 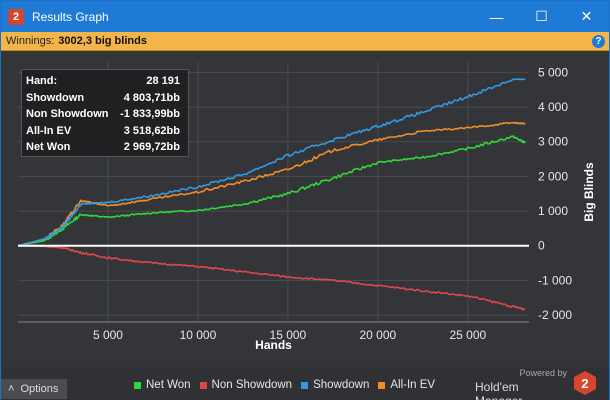 I want to click on brand-block: Powered by Hold'em Manager 2, so click(x=540, y=383).